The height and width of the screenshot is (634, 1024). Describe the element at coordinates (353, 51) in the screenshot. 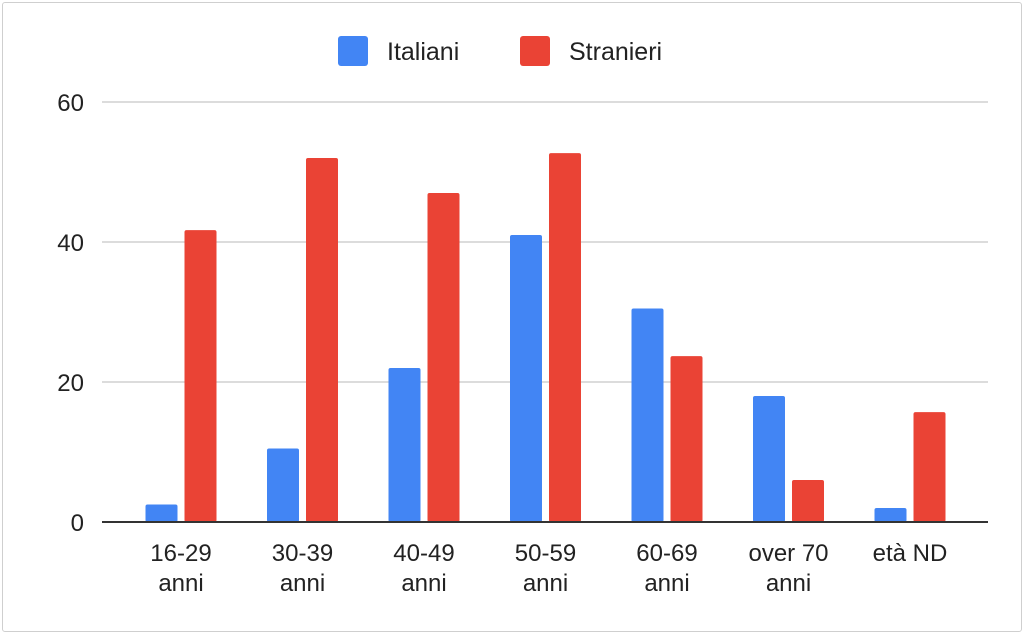

I see `legend-swatch-italiani` at that location.